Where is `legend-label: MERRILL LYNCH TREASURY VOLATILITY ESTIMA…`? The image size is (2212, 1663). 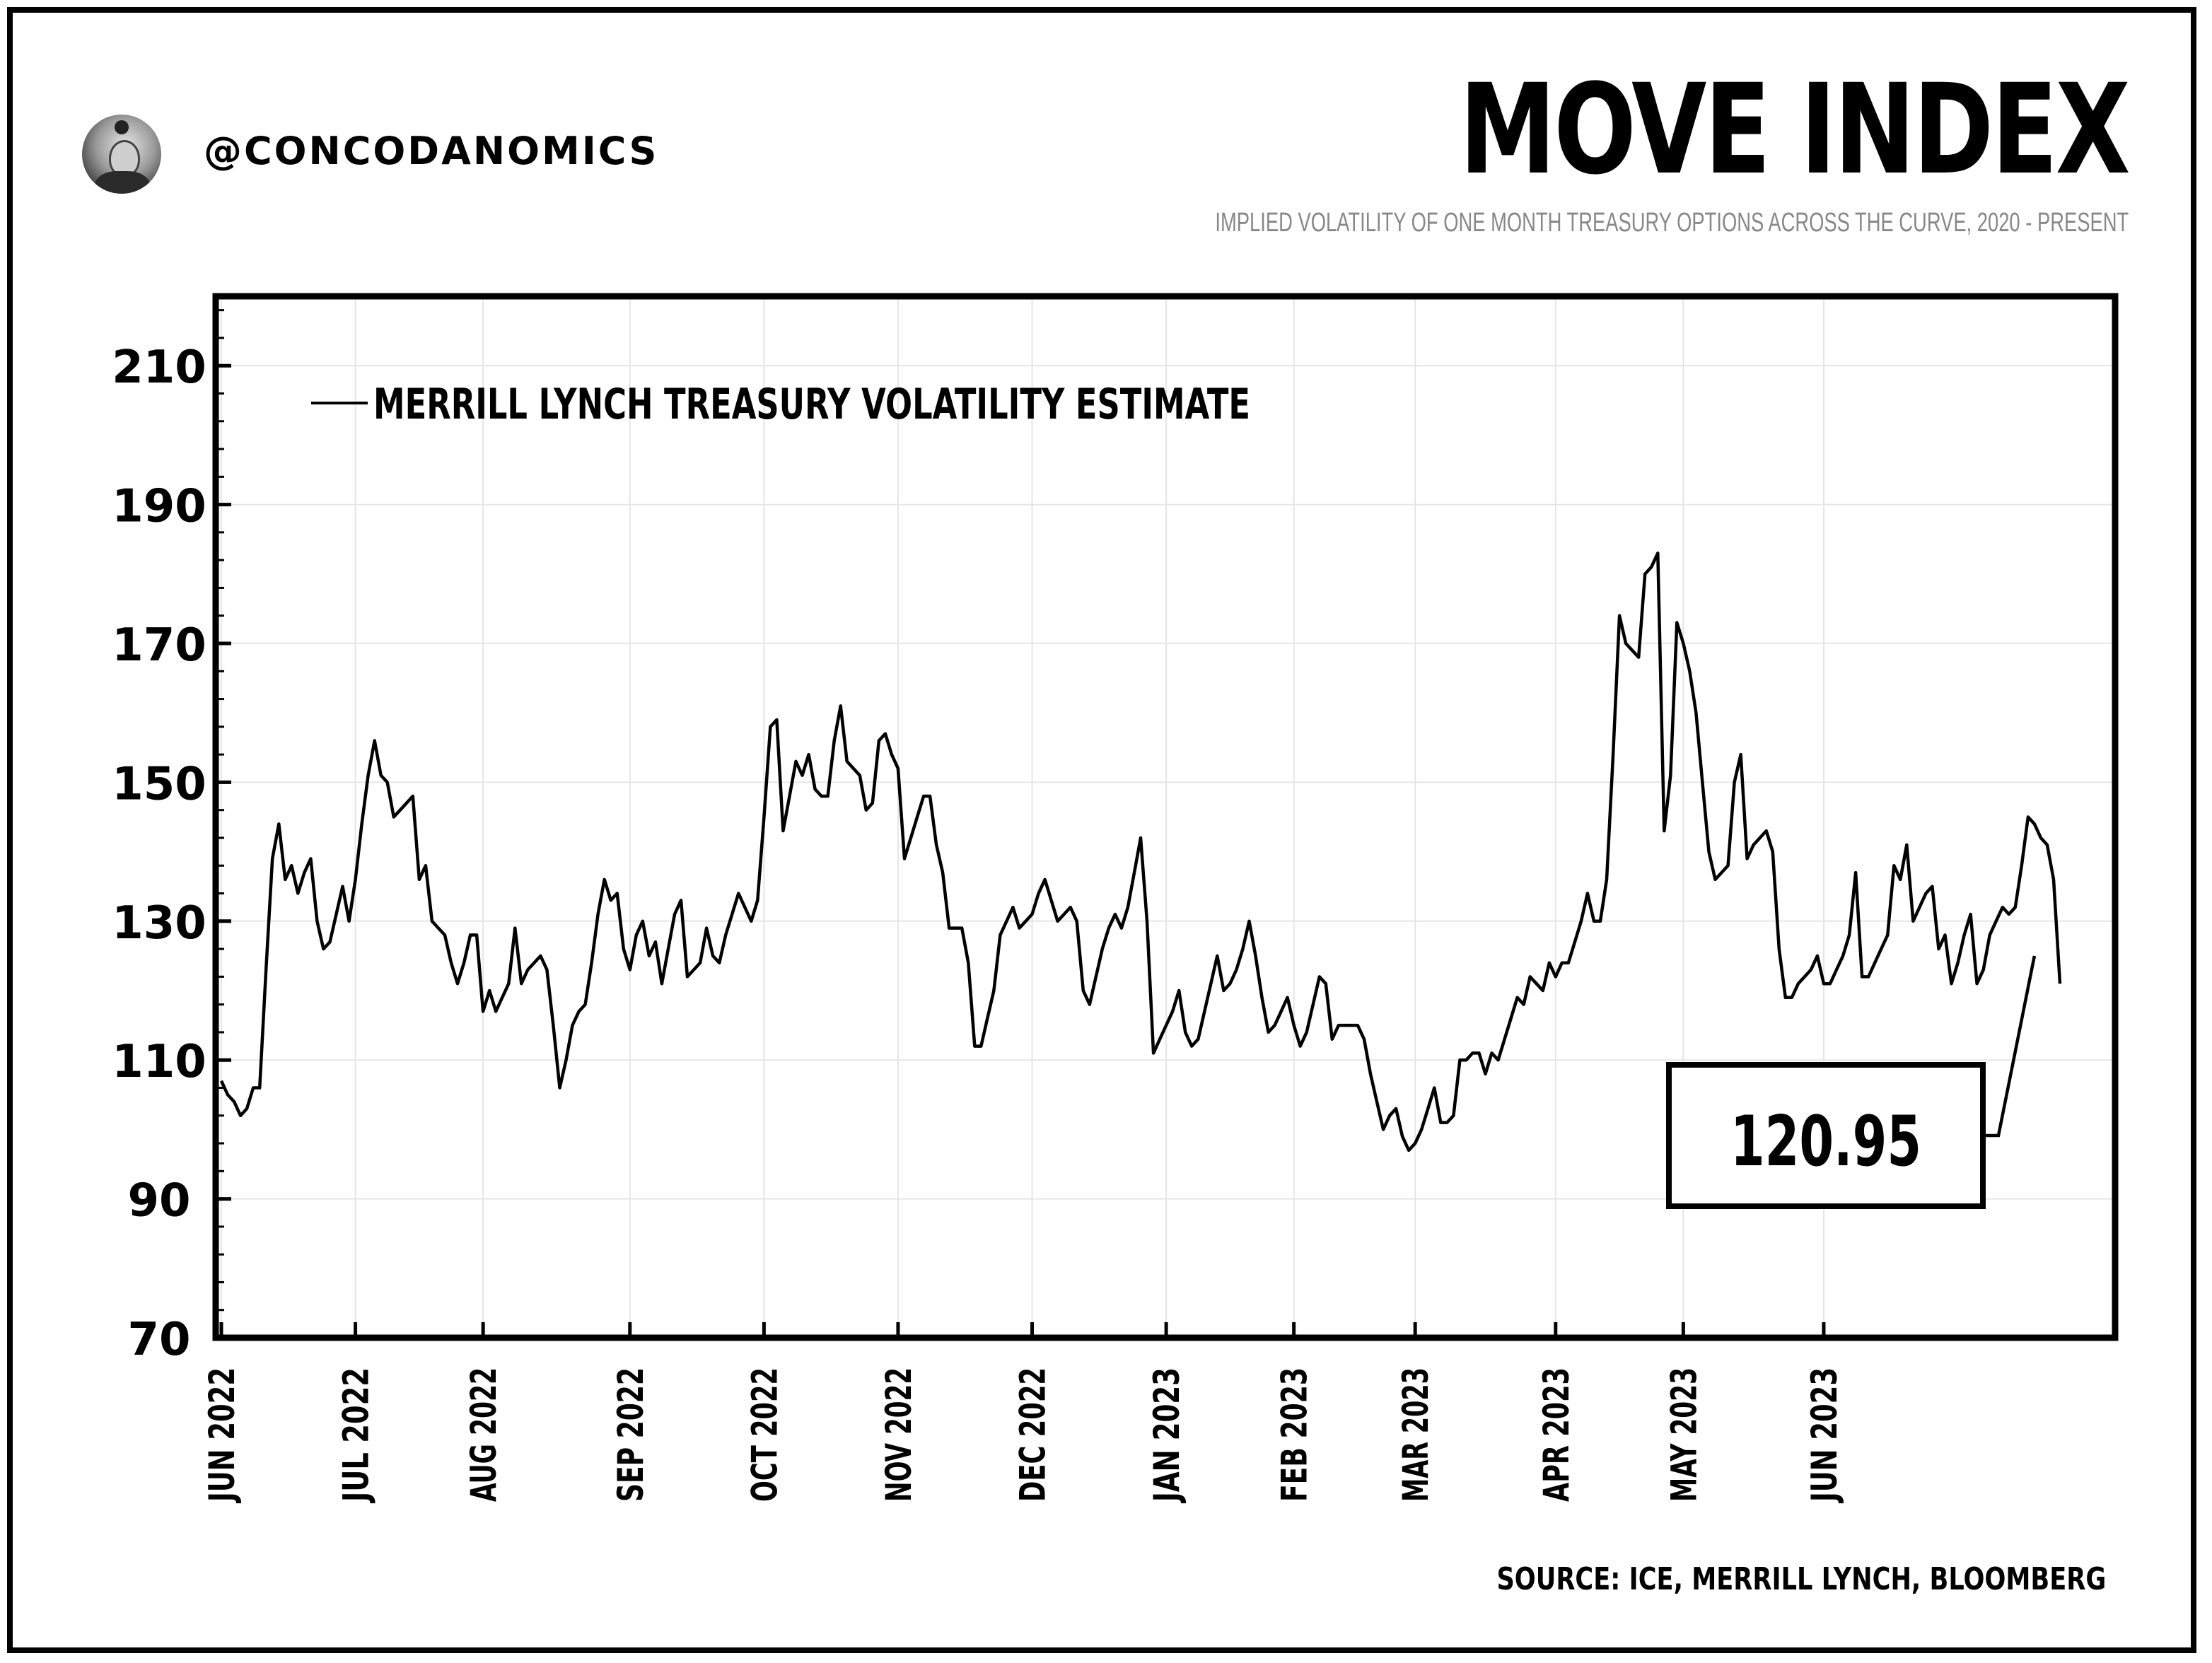 legend-label: MERRILL LYNCH TREASURY VOLATILITY ESTIMA… is located at coordinates (811, 404).